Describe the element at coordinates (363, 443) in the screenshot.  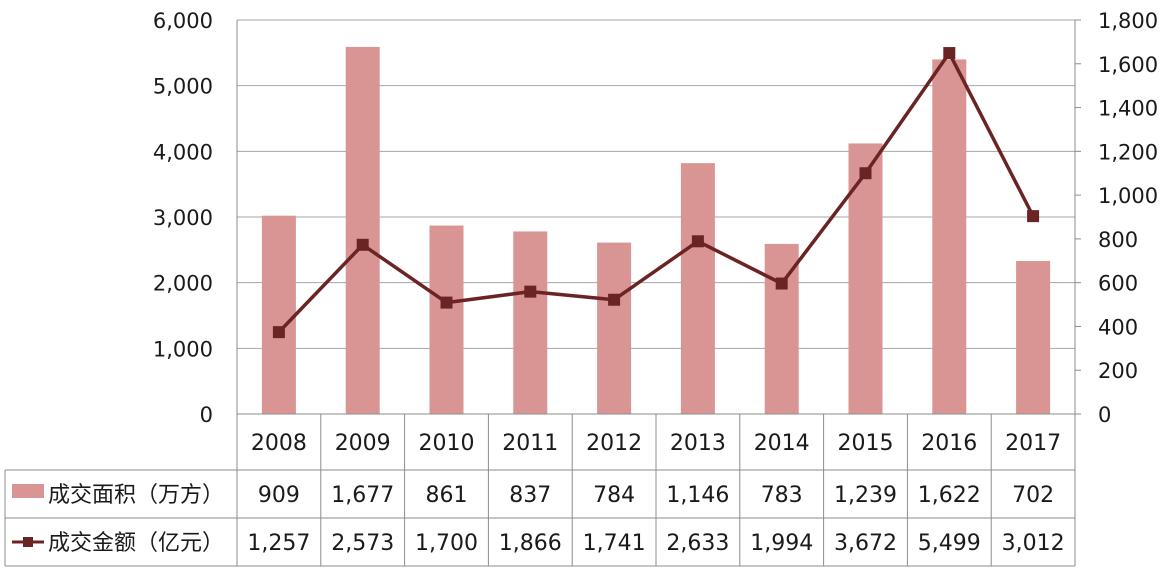
I see `category-label: 2009` at that location.